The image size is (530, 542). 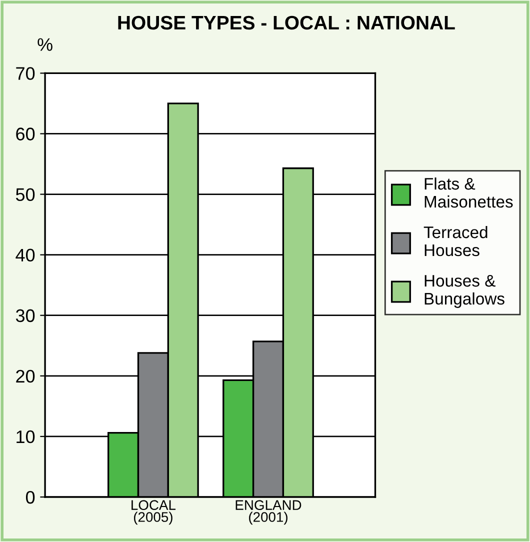 What do you see at coordinates (25, 73) in the screenshot?
I see `y-tick-label: 70` at bounding box center [25, 73].